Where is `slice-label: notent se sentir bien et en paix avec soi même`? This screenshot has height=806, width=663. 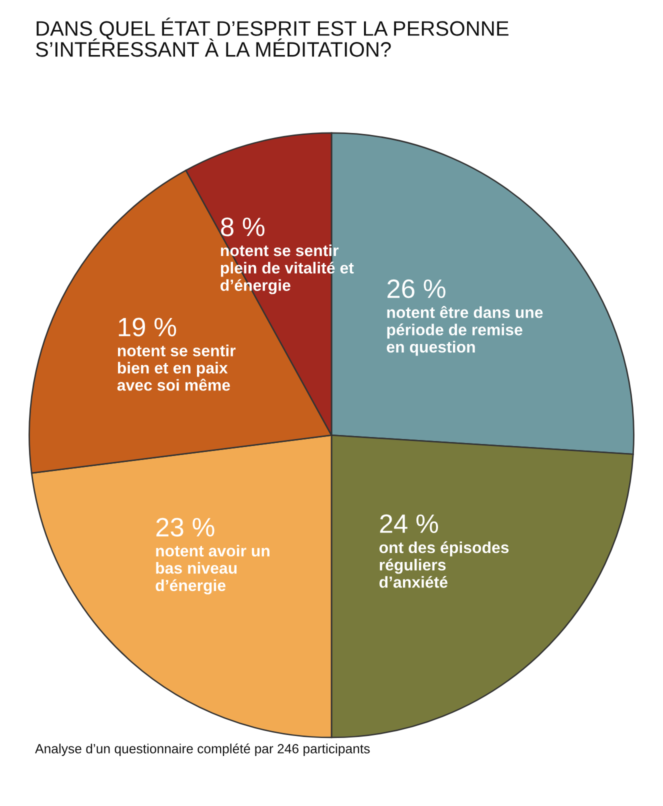
slice-label: notent se sentir bien et en paix avec soi même is located at coordinates (176, 367).